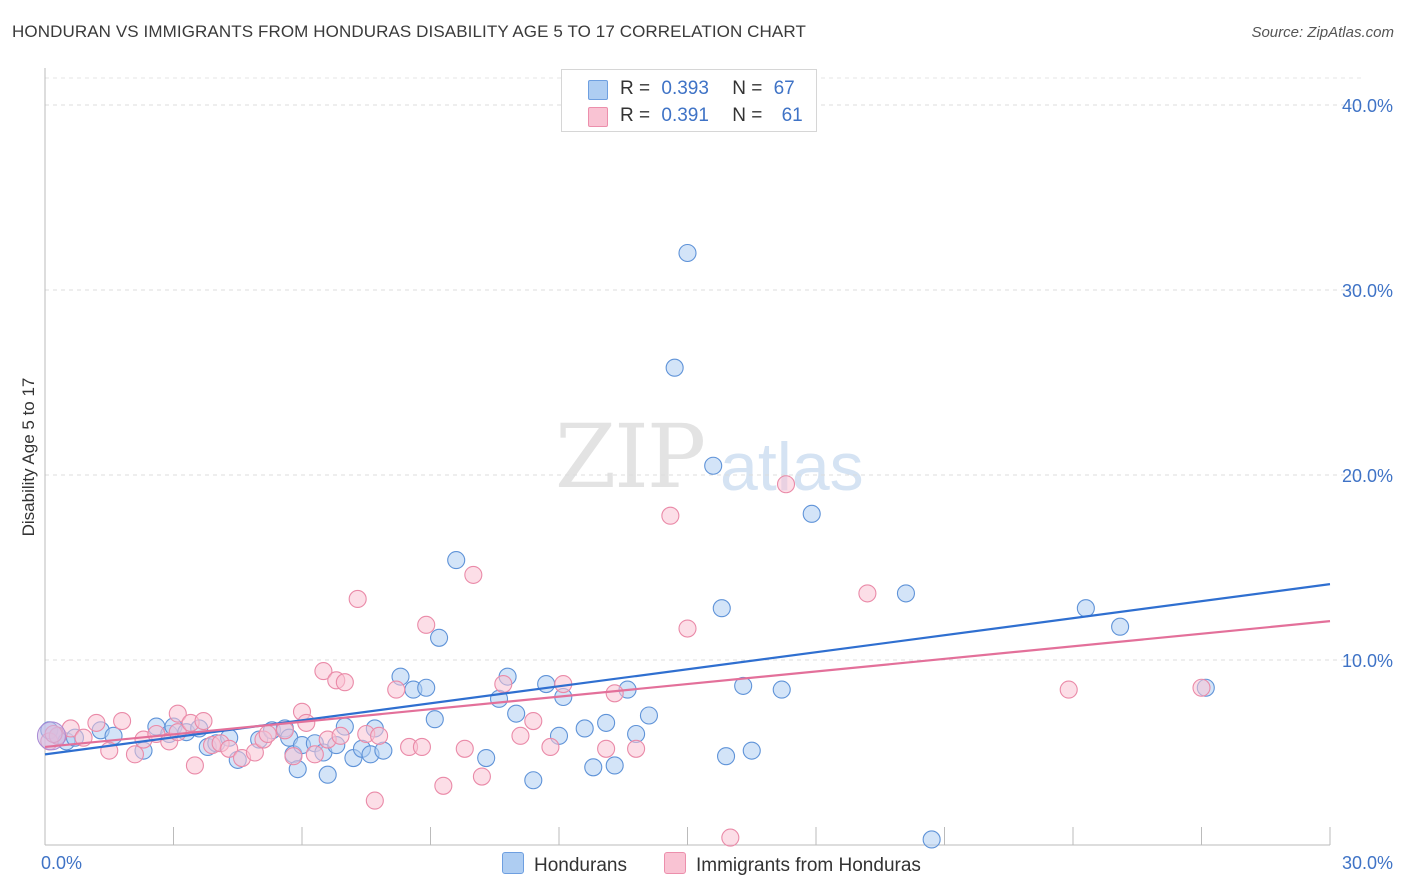 This screenshot has height=892, width=1406. I want to click on watermark-zip: ZIP, so click(630, 456).